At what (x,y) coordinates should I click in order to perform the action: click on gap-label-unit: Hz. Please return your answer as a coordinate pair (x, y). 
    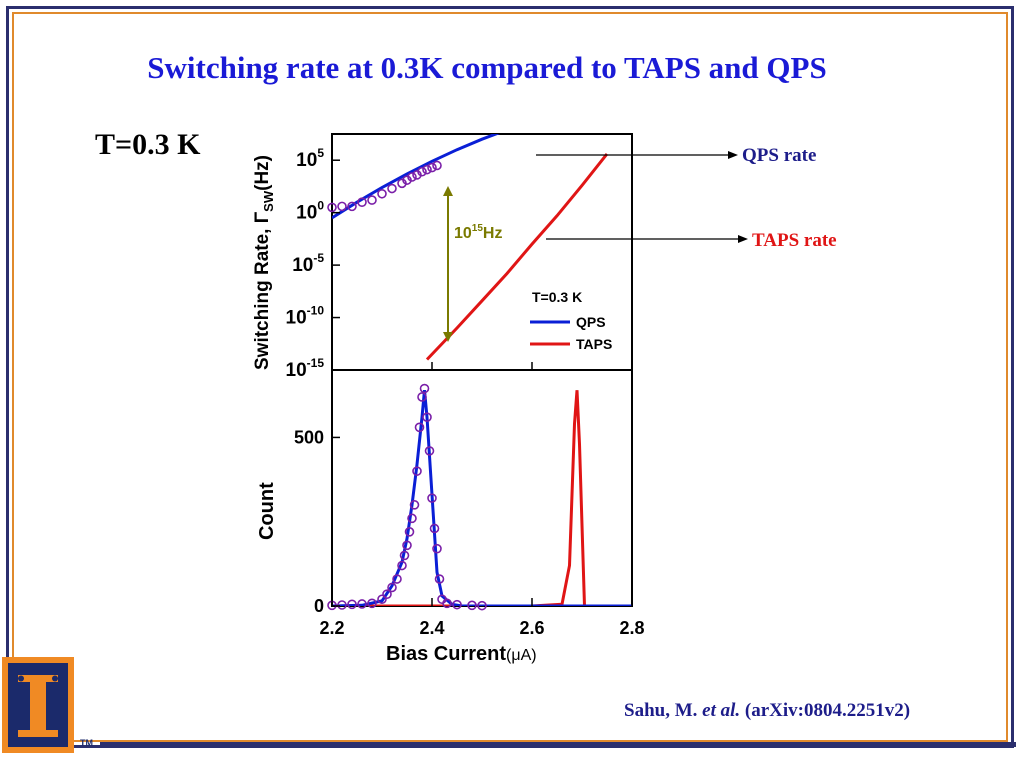
    Looking at the image, I should click on (493, 233).